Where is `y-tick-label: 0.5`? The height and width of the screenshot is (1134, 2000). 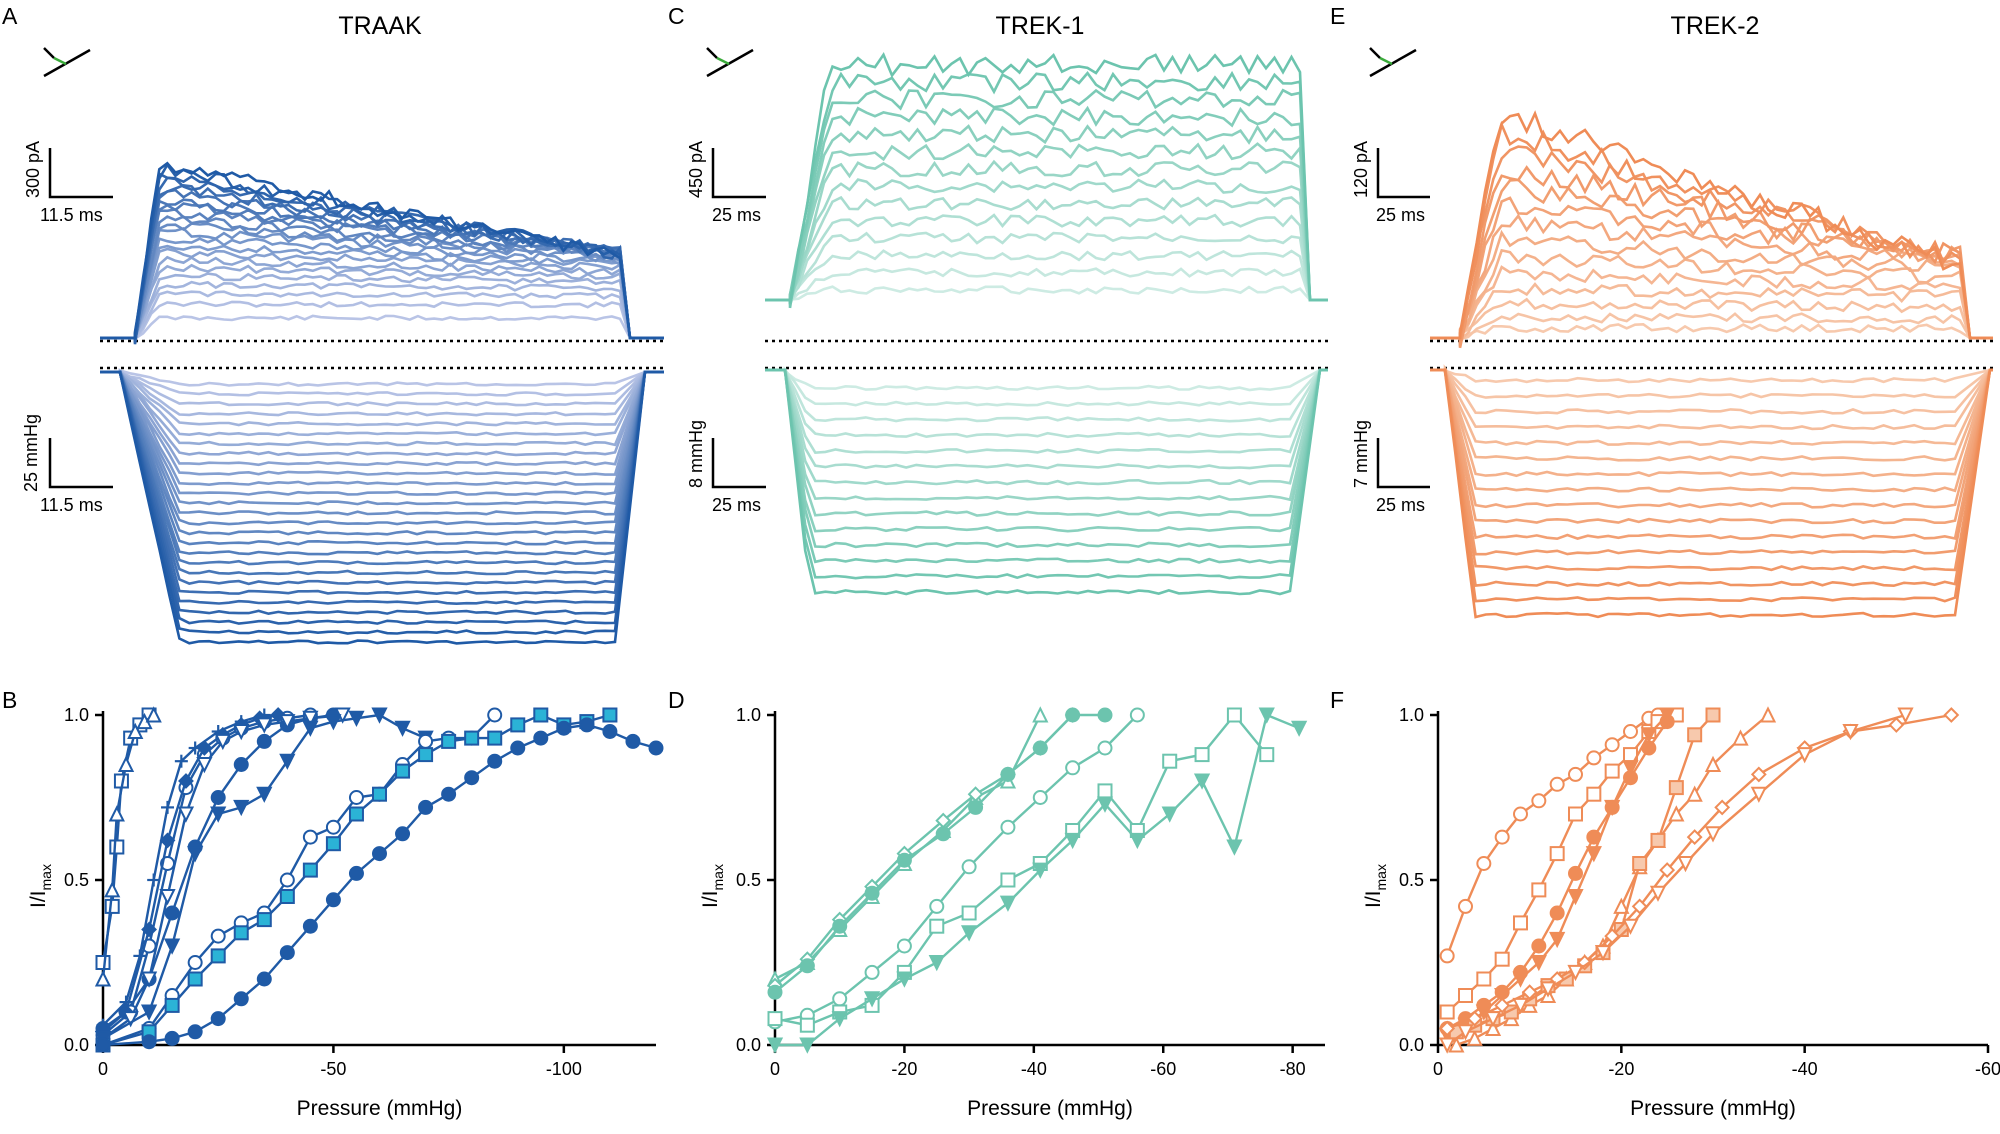 y-tick-label: 0.5 is located at coordinates (76, 880).